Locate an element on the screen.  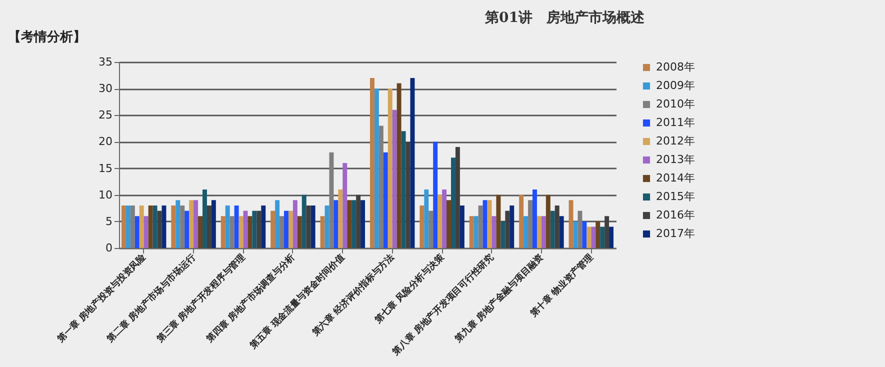
y-tick-label: 25 is located at coordinates (105, 115).